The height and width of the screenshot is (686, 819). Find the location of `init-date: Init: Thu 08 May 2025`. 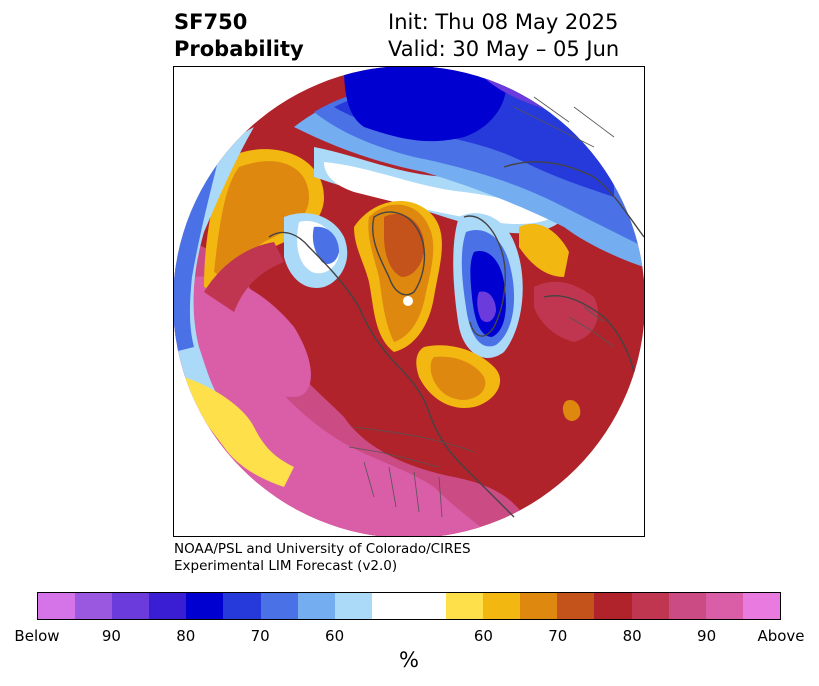

init-date: Init: Thu 08 May 2025 is located at coordinates (503, 22).